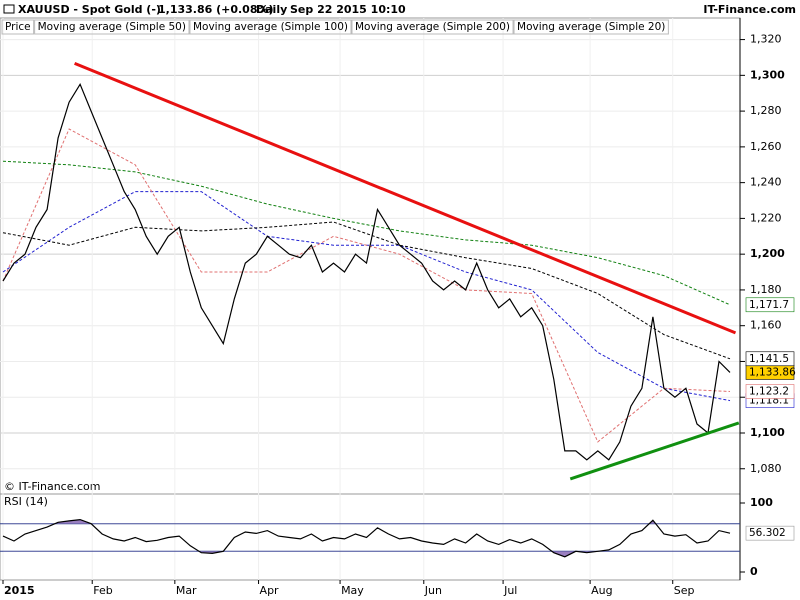 The width and height of the screenshot is (800, 600). I want to click on copyright: © IT-Finance.com, so click(52, 486).